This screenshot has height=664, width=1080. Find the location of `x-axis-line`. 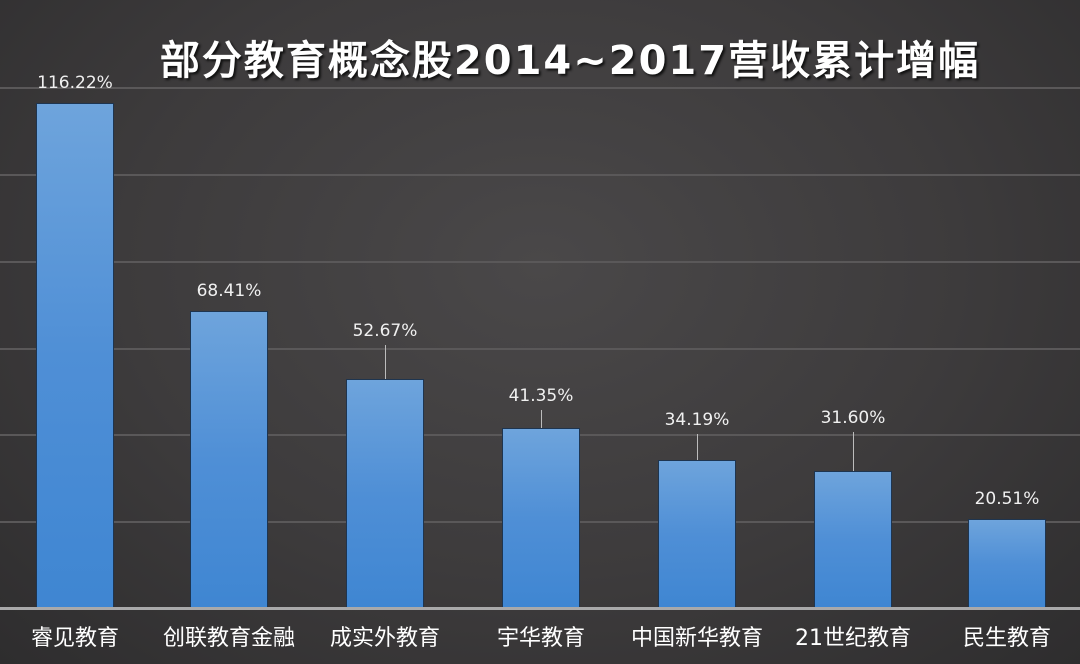

x-axis-line is located at coordinates (540, 608).